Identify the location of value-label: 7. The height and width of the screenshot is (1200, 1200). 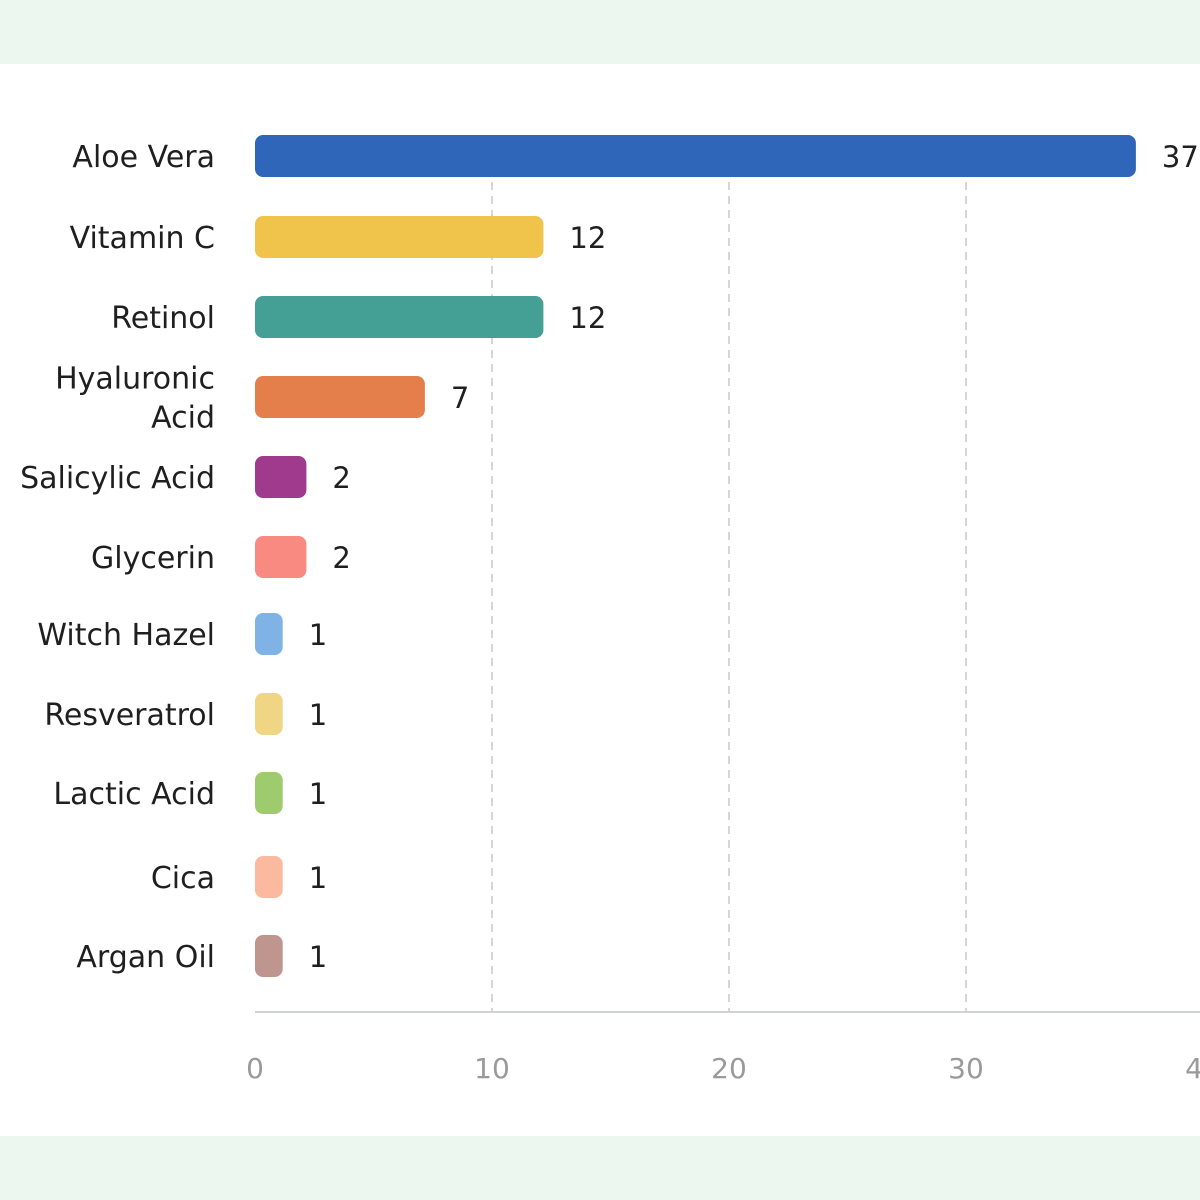
(460, 398).